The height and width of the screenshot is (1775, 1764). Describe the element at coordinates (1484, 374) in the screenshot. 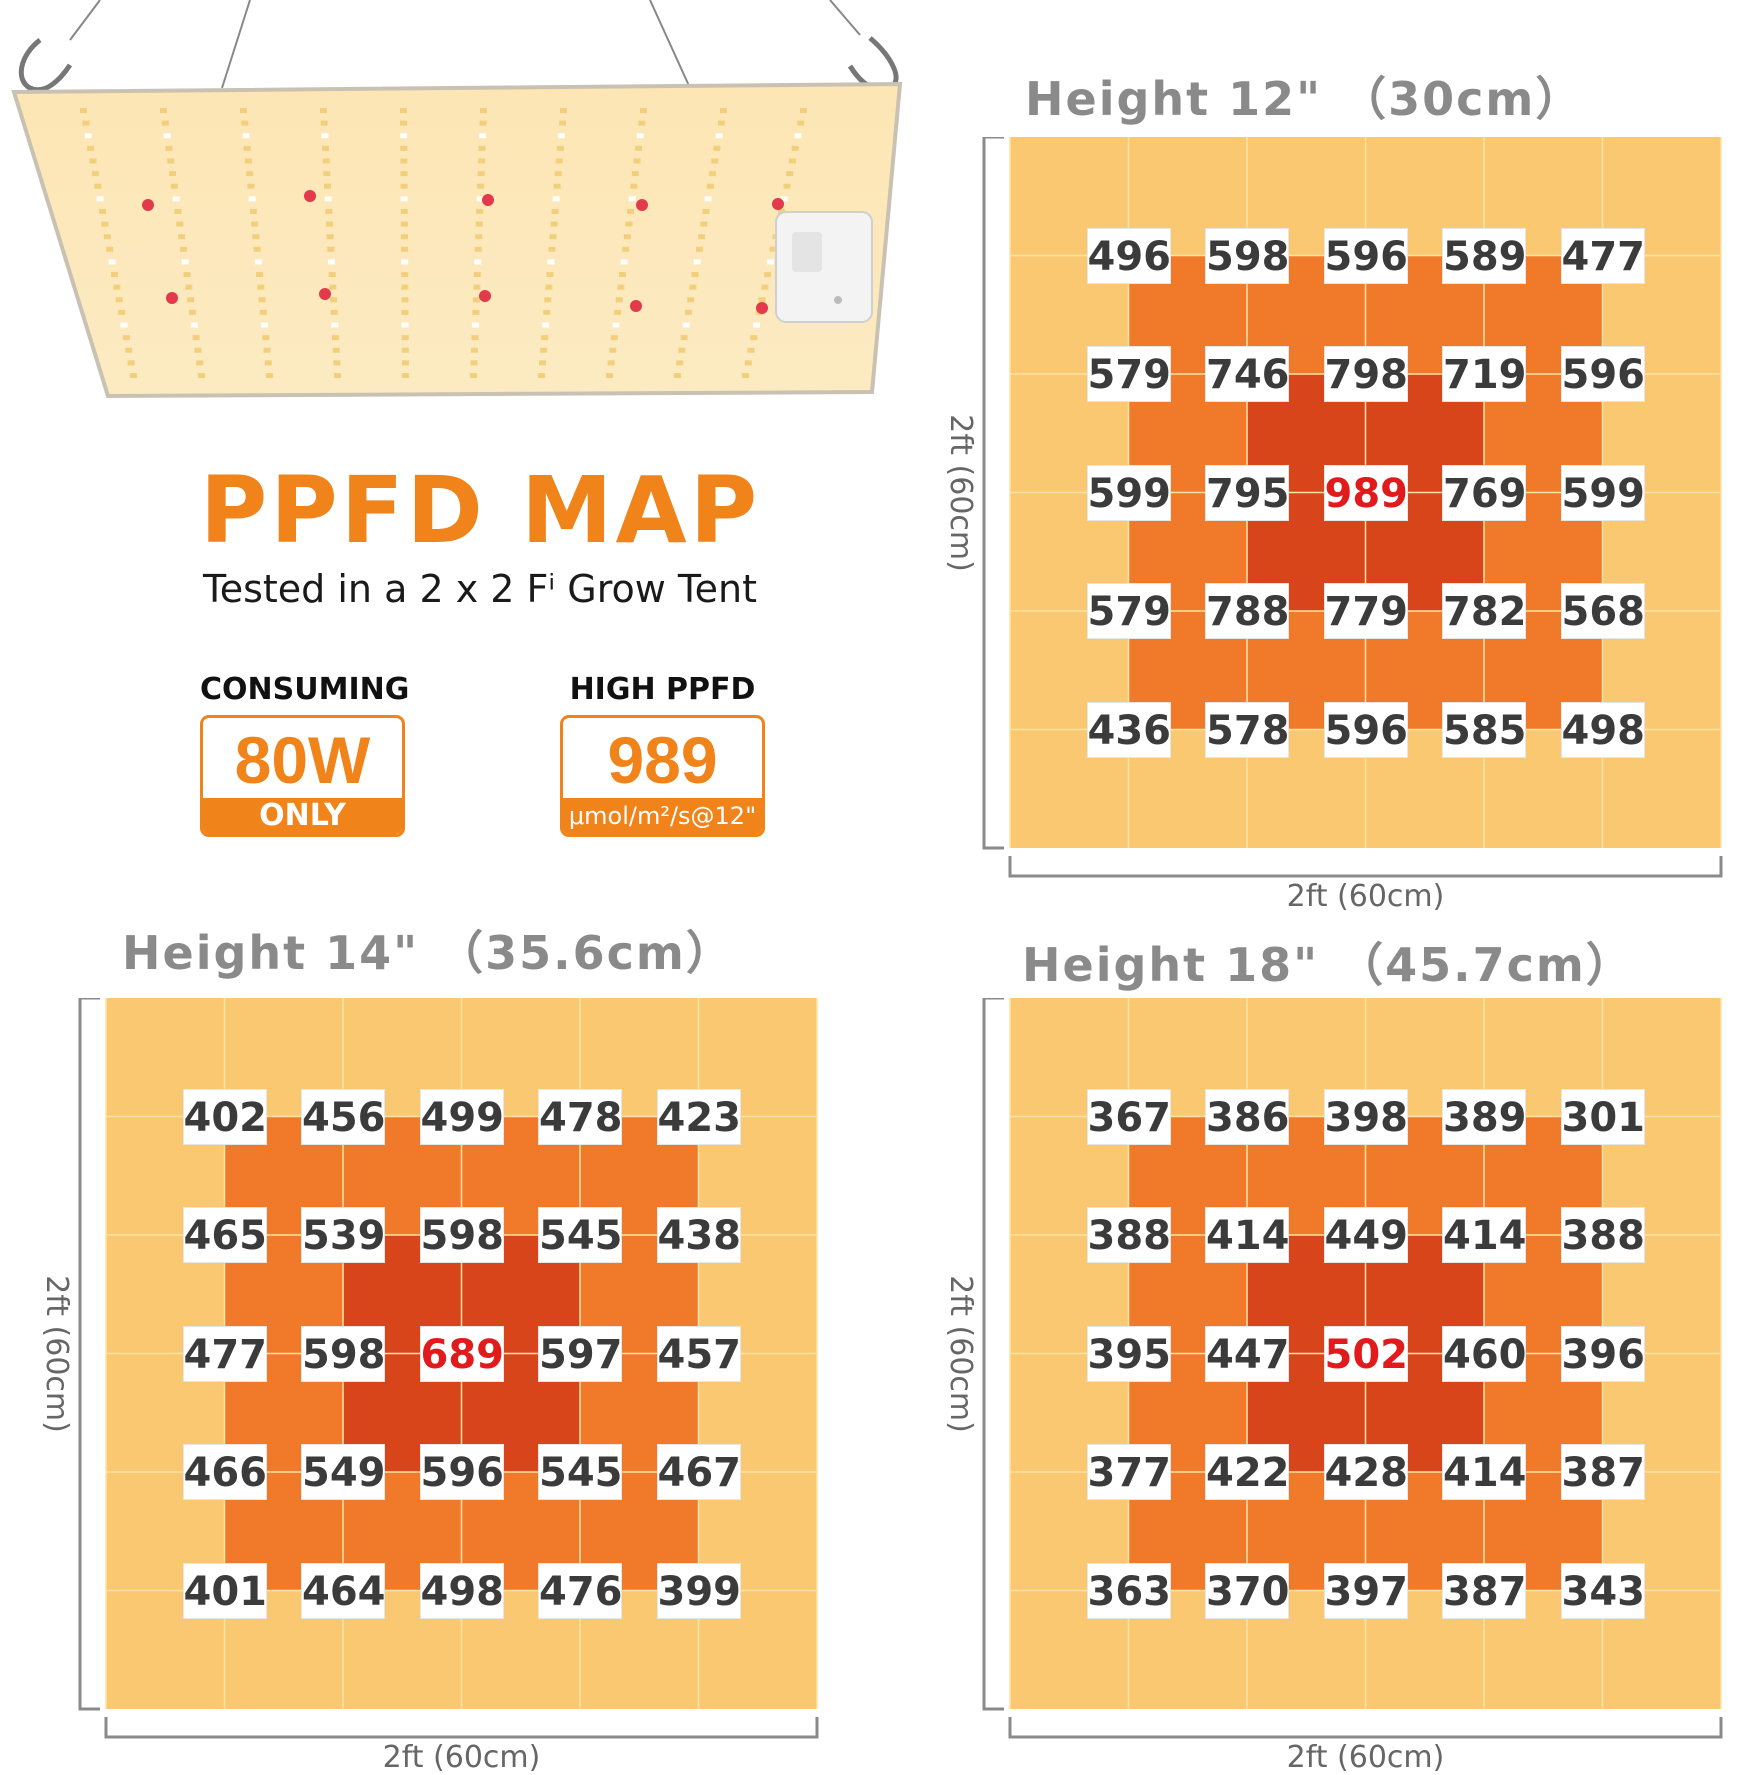

I see `ppfd-value: 719` at that location.